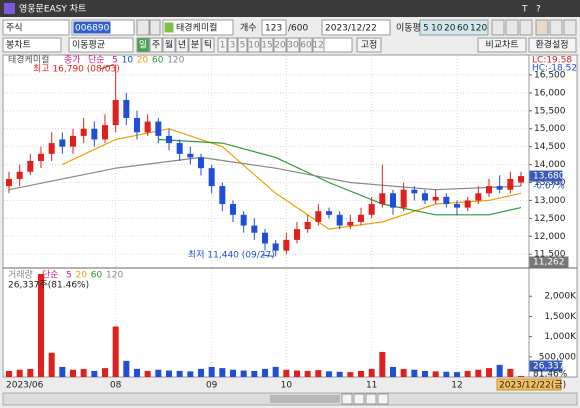 The width and height of the screenshot is (580, 408). Describe the element at coordinates (456, 386) in the screenshot. I see `x-tick-label: 12` at that location.